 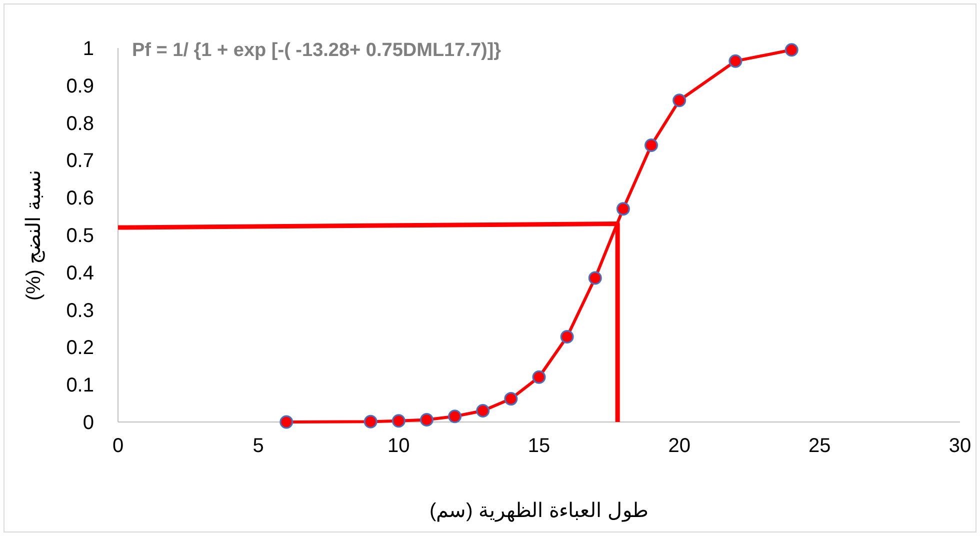 What do you see at coordinates (80, 161) in the screenshot?
I see `y-tick-label: 0.7` at bounding box center [80, 161].